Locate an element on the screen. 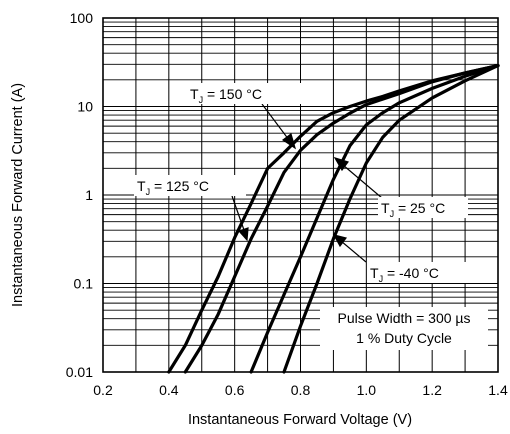 The height and width of the screenshot is (434, 510). arrow-150-line is located at coordinates (275, 122).